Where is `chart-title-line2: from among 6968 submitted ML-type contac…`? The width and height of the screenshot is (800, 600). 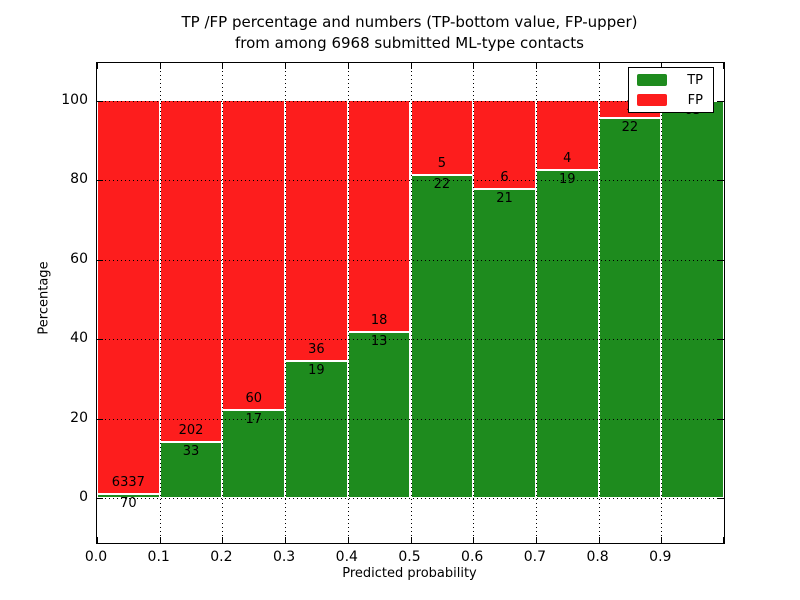
chart-title-line2: from among 6968 submitted ML-type contac… is located at coordinates (409, 43).